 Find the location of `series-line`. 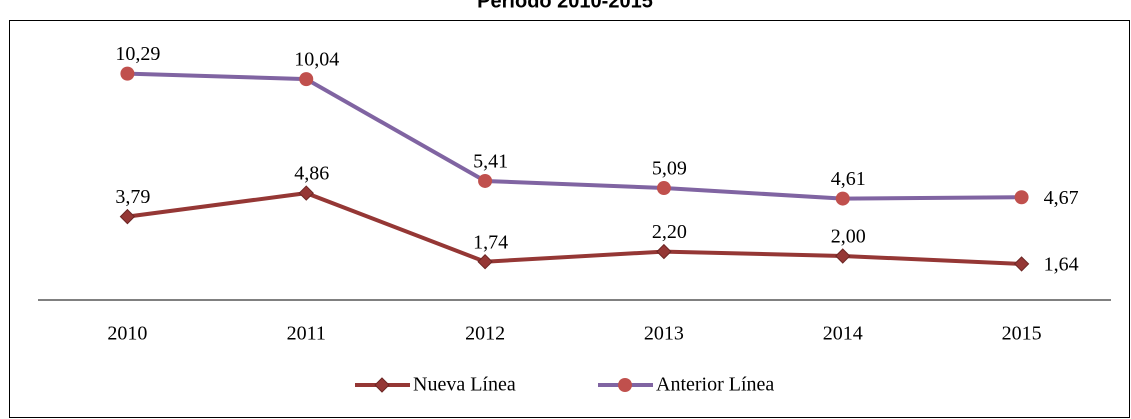

series-line is located at coordinates (574, 228).